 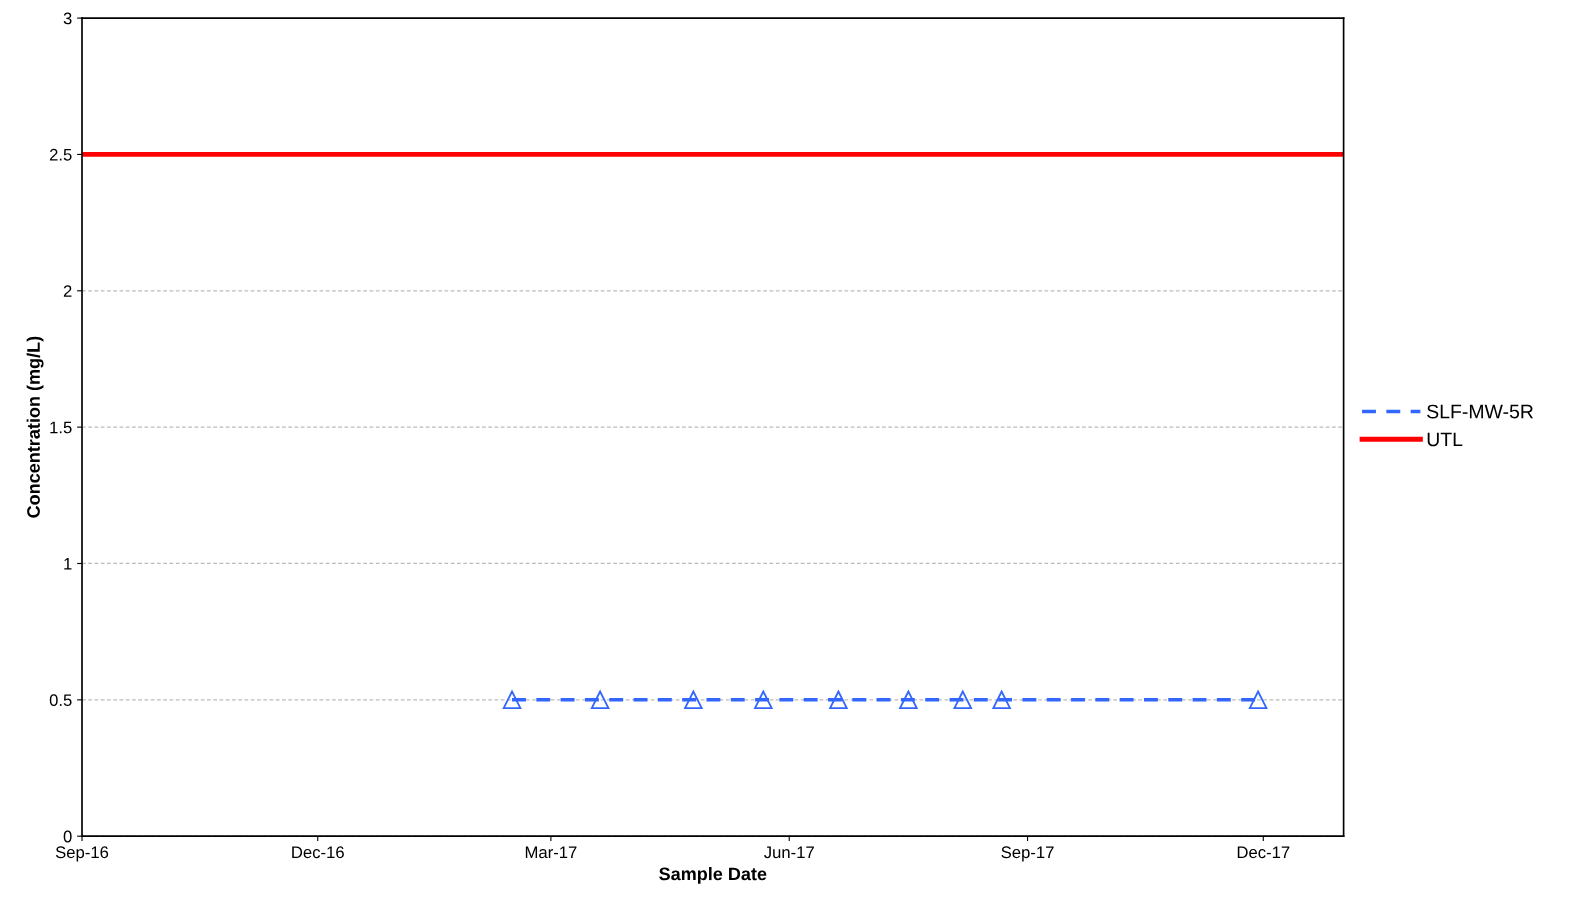 What do you see at coordinates (67, 836) in the screenshot?
I see `y-tick-label: 0` at bounding box center [67, 836].